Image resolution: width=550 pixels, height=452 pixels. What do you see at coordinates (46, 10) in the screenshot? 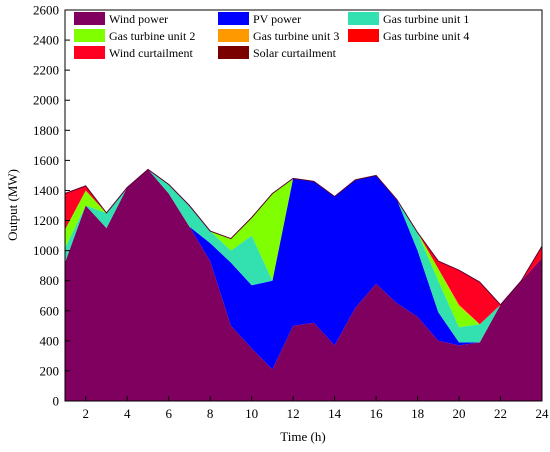
I see `y-tick-label: 2600` at bounding box center [46, 10].